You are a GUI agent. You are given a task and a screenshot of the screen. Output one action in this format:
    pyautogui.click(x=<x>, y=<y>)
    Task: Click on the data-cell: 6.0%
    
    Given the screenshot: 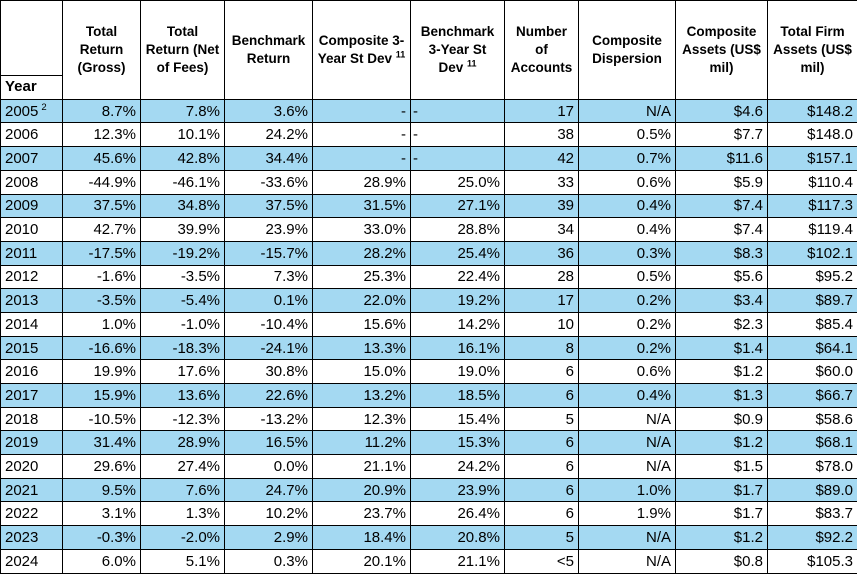 What is the action you would take?
    pyautogui.click(x=102, y=561)
    